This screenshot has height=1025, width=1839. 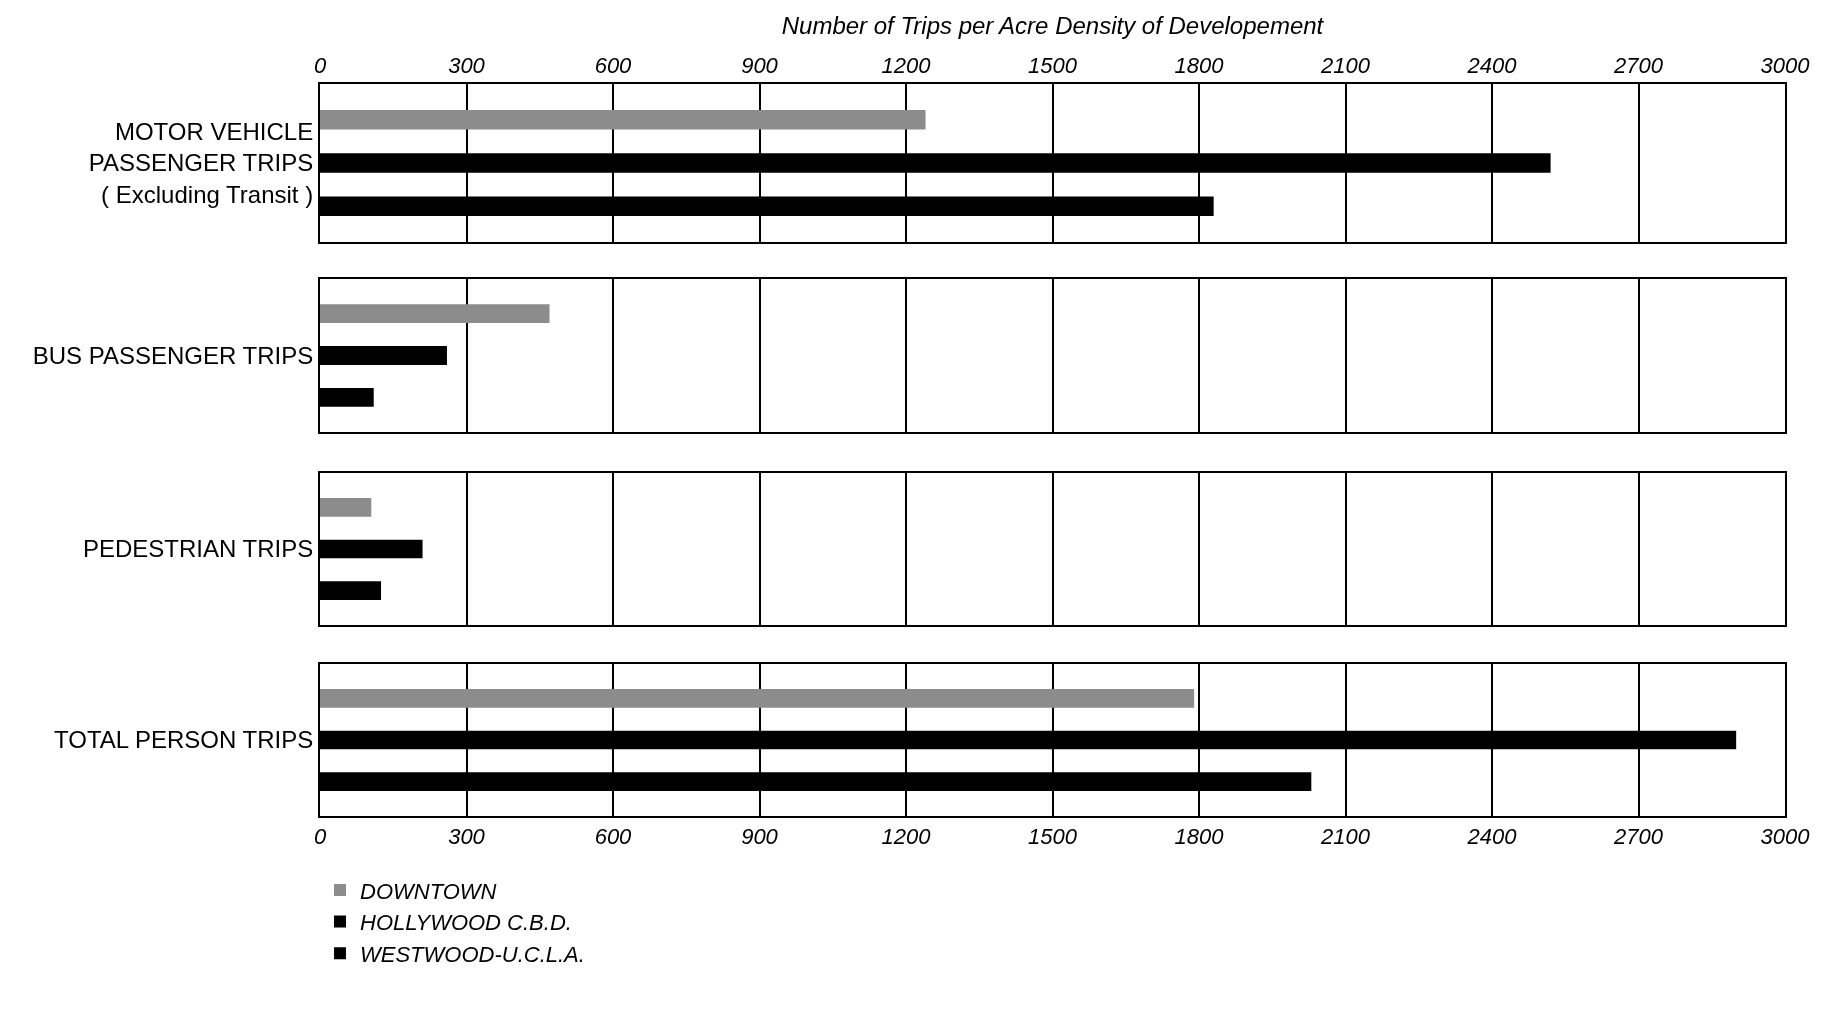 I want to click on x-axis-title: Number of Trips per Acre Density of Developement, so click(x=1053, y=25).